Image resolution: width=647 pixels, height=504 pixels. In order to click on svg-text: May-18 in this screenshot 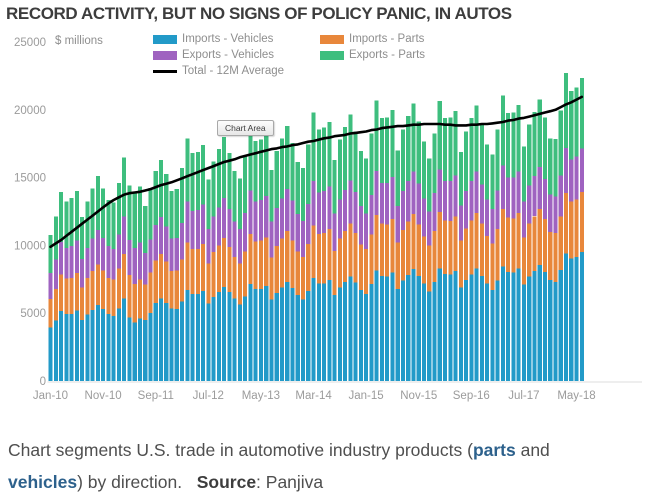, I will do `click(576, 396)`.